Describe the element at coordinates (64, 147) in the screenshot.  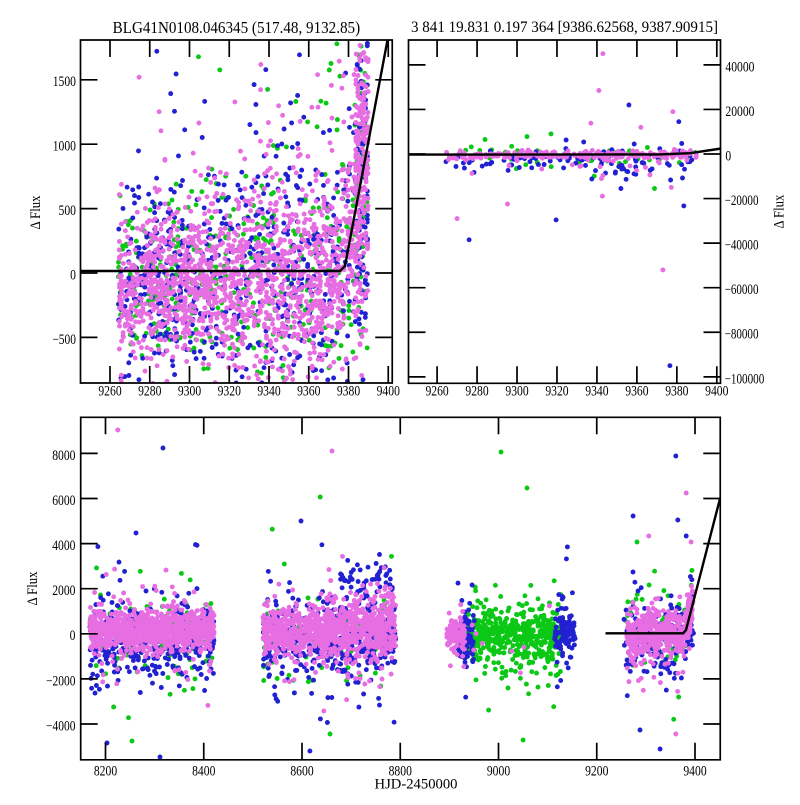
I see `svg-text: 1000` at that location.